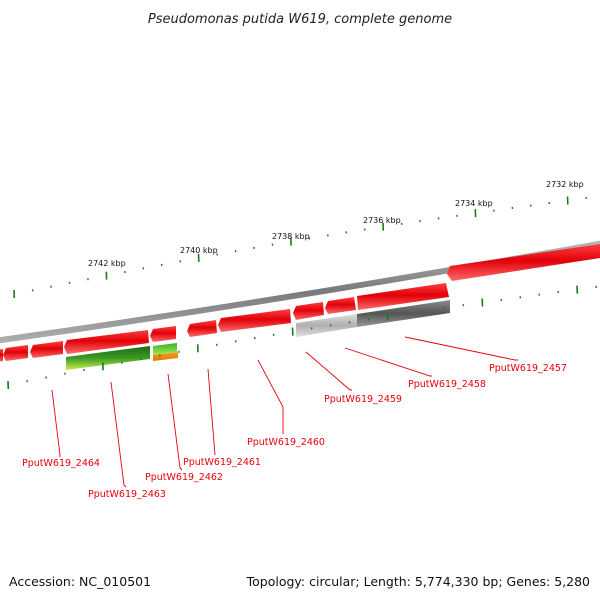 The width and height of the screenshot is (600, 600). What do you see at coordinates (286, 442) in the screenshot?
I see `gene-label-2460: PputW619_2460` at bounding box center [286, 442].